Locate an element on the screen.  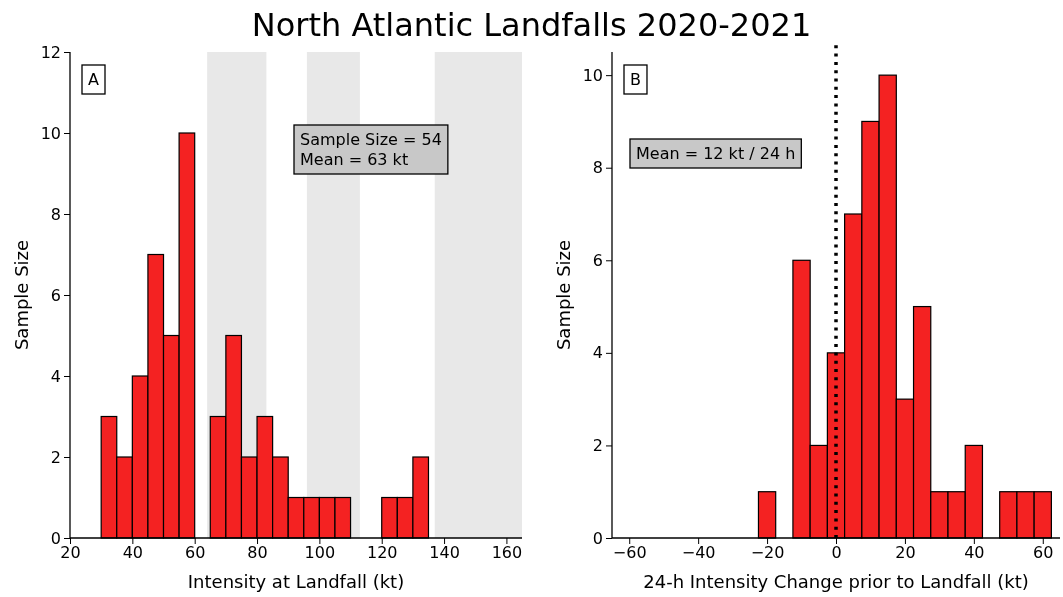
annotation: B is located at coordinates (635, 79).